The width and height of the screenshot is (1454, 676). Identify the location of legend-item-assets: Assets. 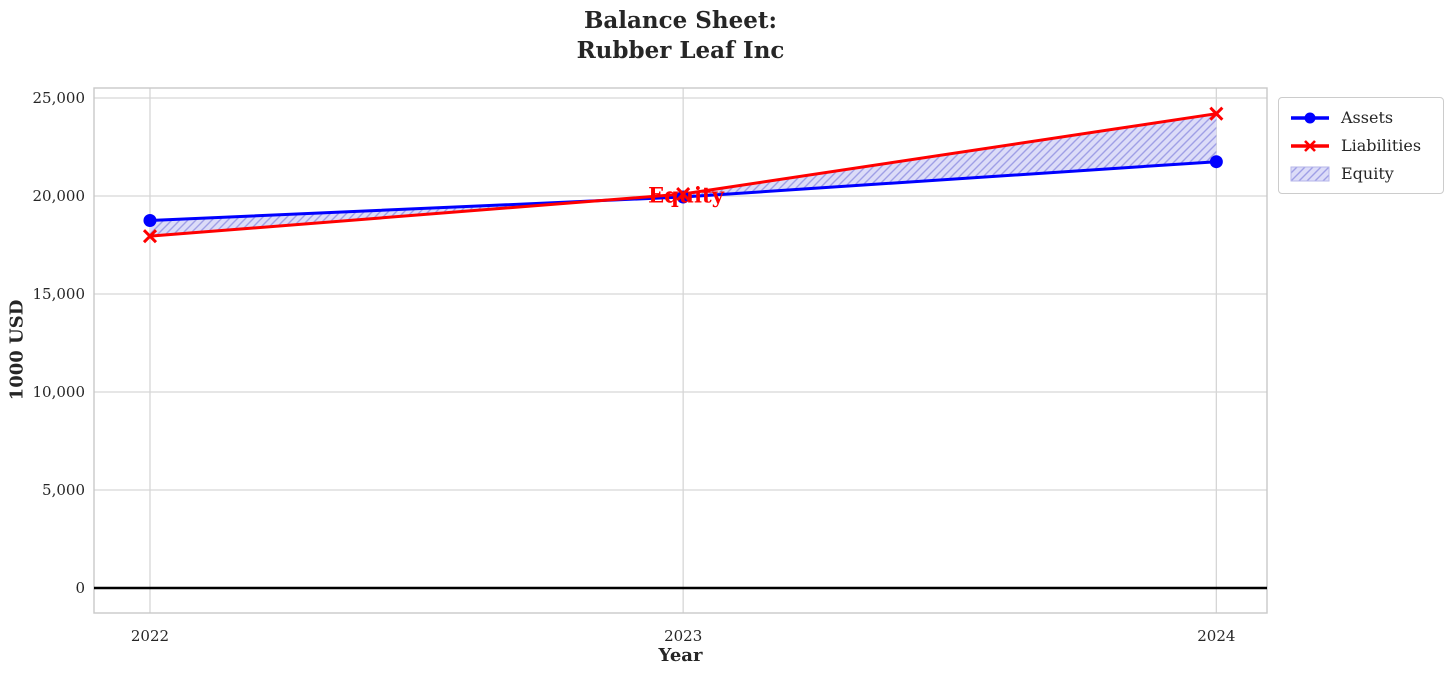
(1361, 117).